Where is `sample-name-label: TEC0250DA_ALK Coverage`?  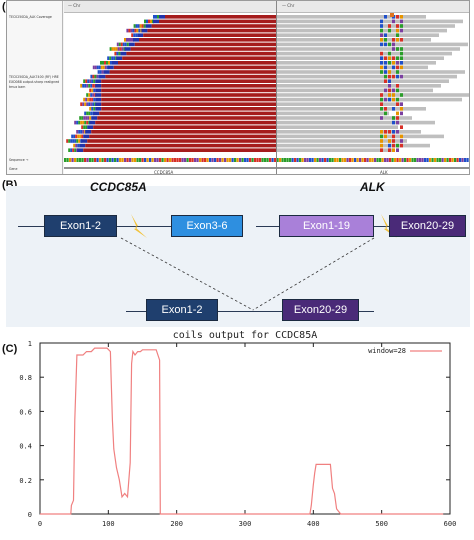 sample-name-label: TEC0250DA_ALK Coverage is located at coordinates (30, 17).